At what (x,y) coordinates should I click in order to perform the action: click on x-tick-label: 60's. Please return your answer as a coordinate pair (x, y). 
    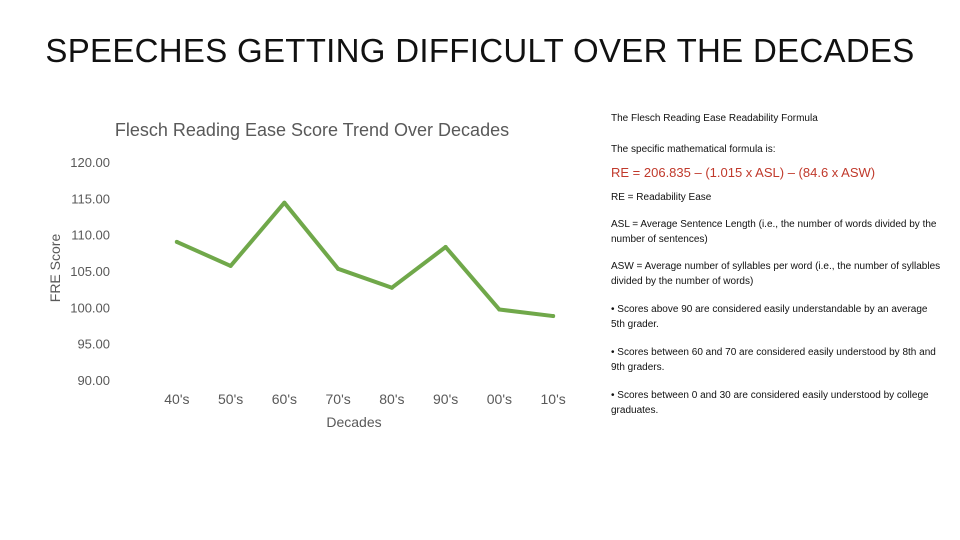
    Looking at the image, I should click on (284, 399).